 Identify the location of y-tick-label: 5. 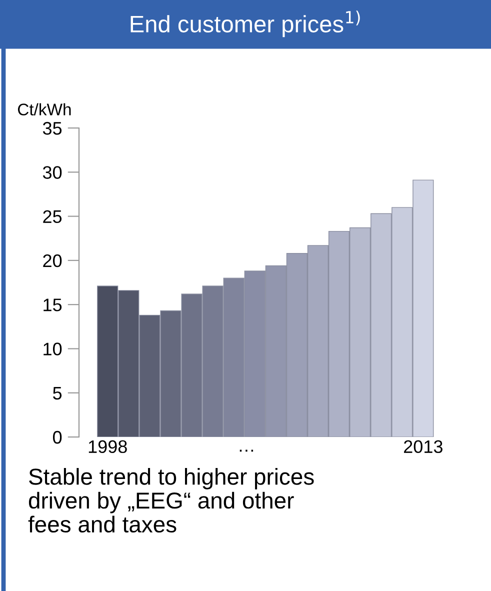
(57, 393).